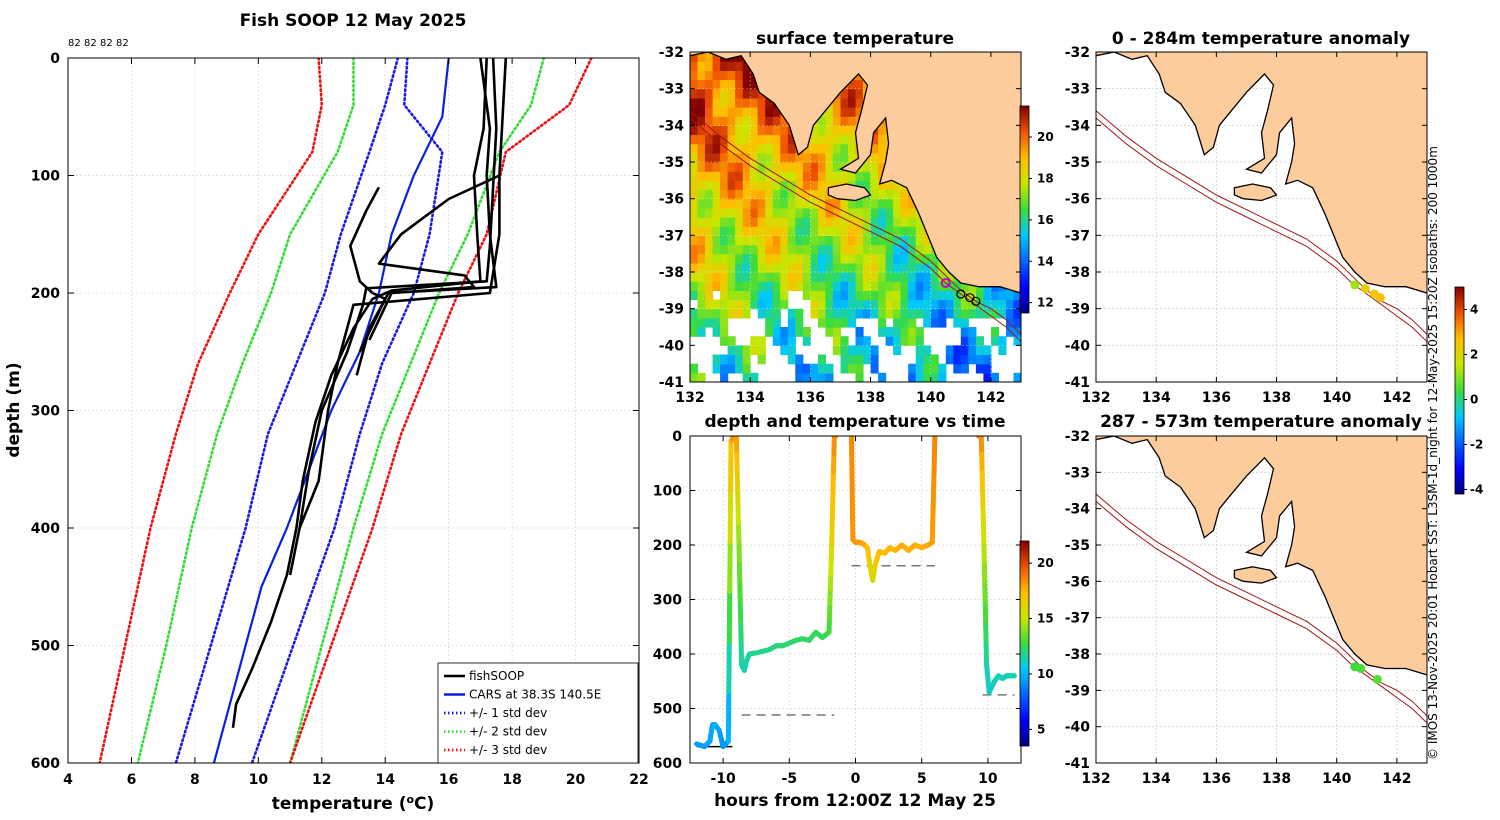  I want to click on profile-xlabel-degree: o, so click(410, 799).